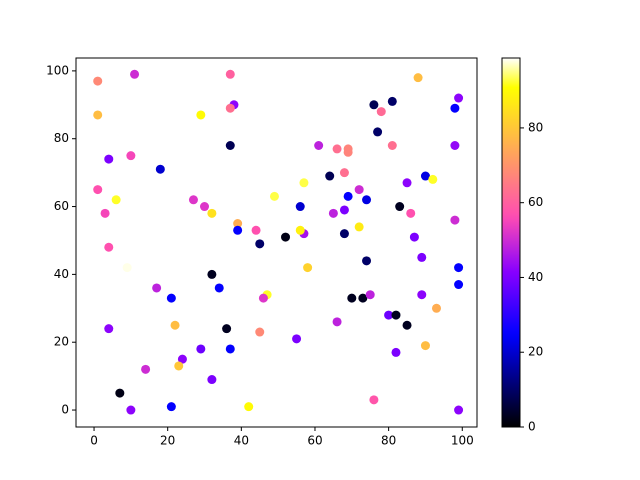  Describe the element at coordinates (241, 441) in the screenshot. I see `x-tick-label: 40` at that location.